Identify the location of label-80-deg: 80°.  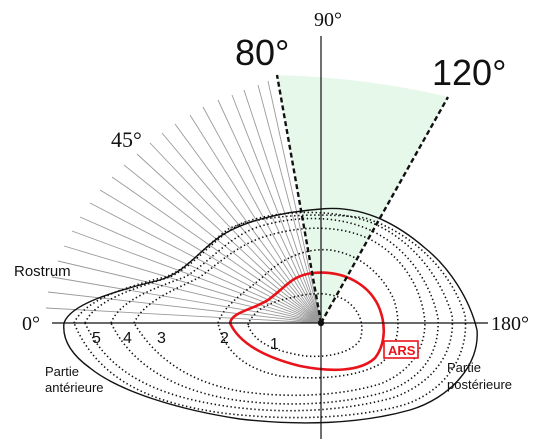
(262, 52).